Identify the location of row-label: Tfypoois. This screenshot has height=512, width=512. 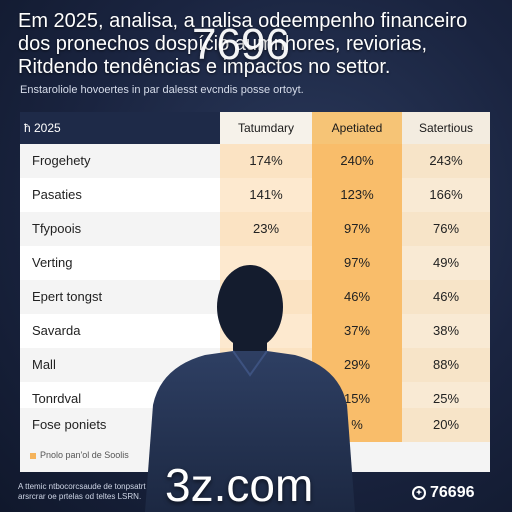
(120, 229).